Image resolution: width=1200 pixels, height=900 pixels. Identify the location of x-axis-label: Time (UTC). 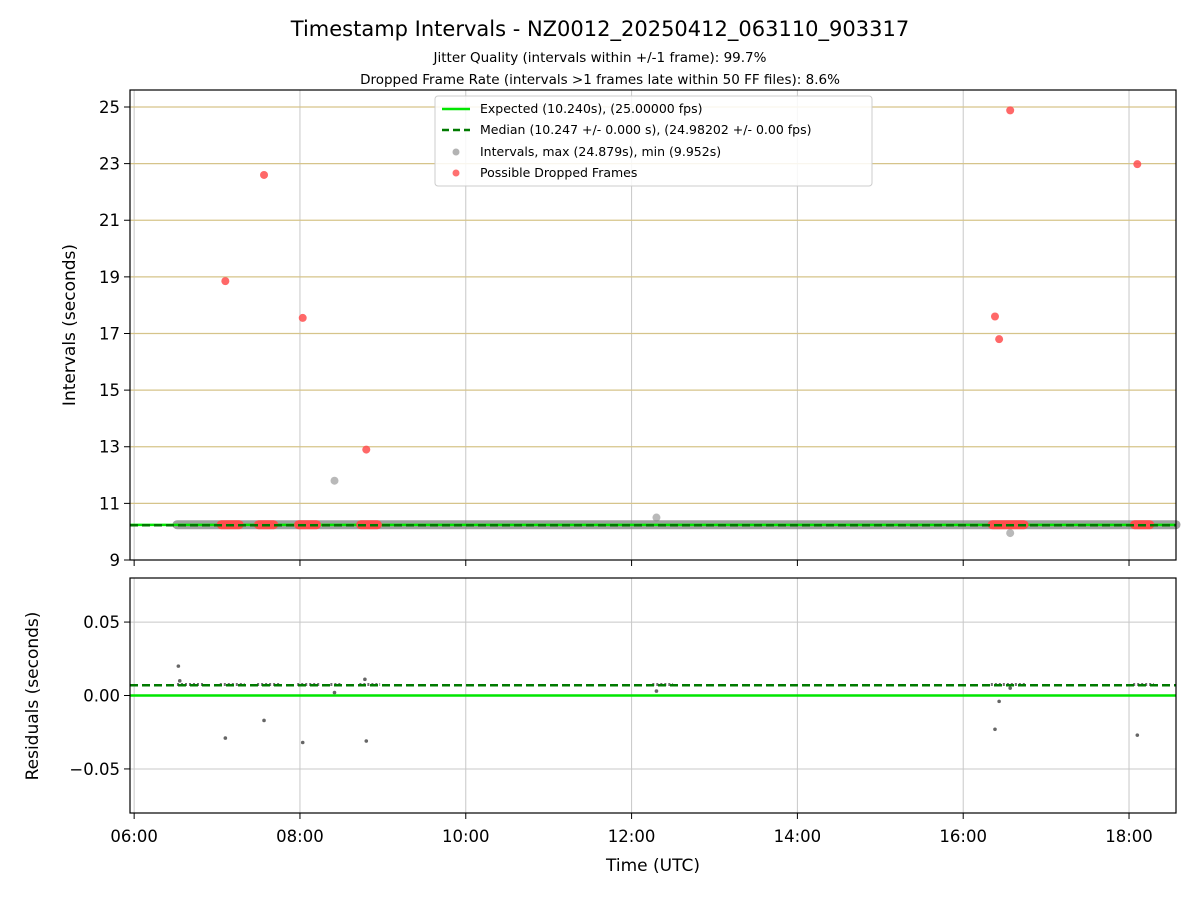
(652, 866).